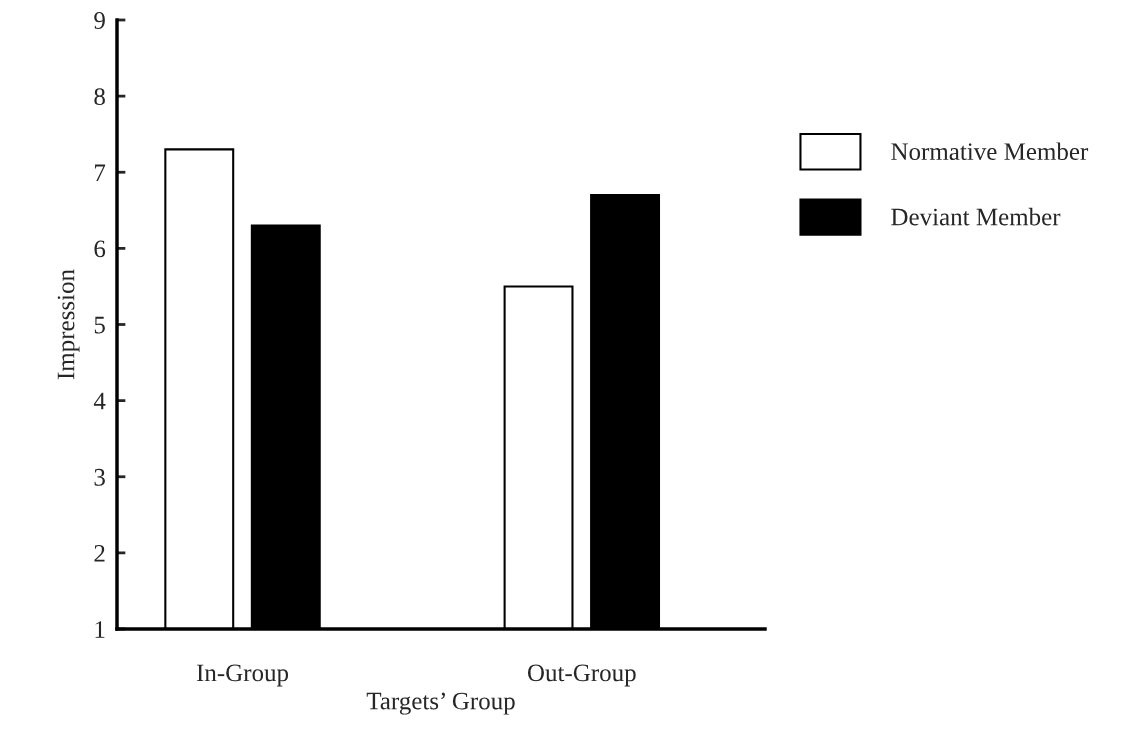  Describe the element at coordinates (99, 477) in the screenshot. I see `y-tick-label: 3` at that location.